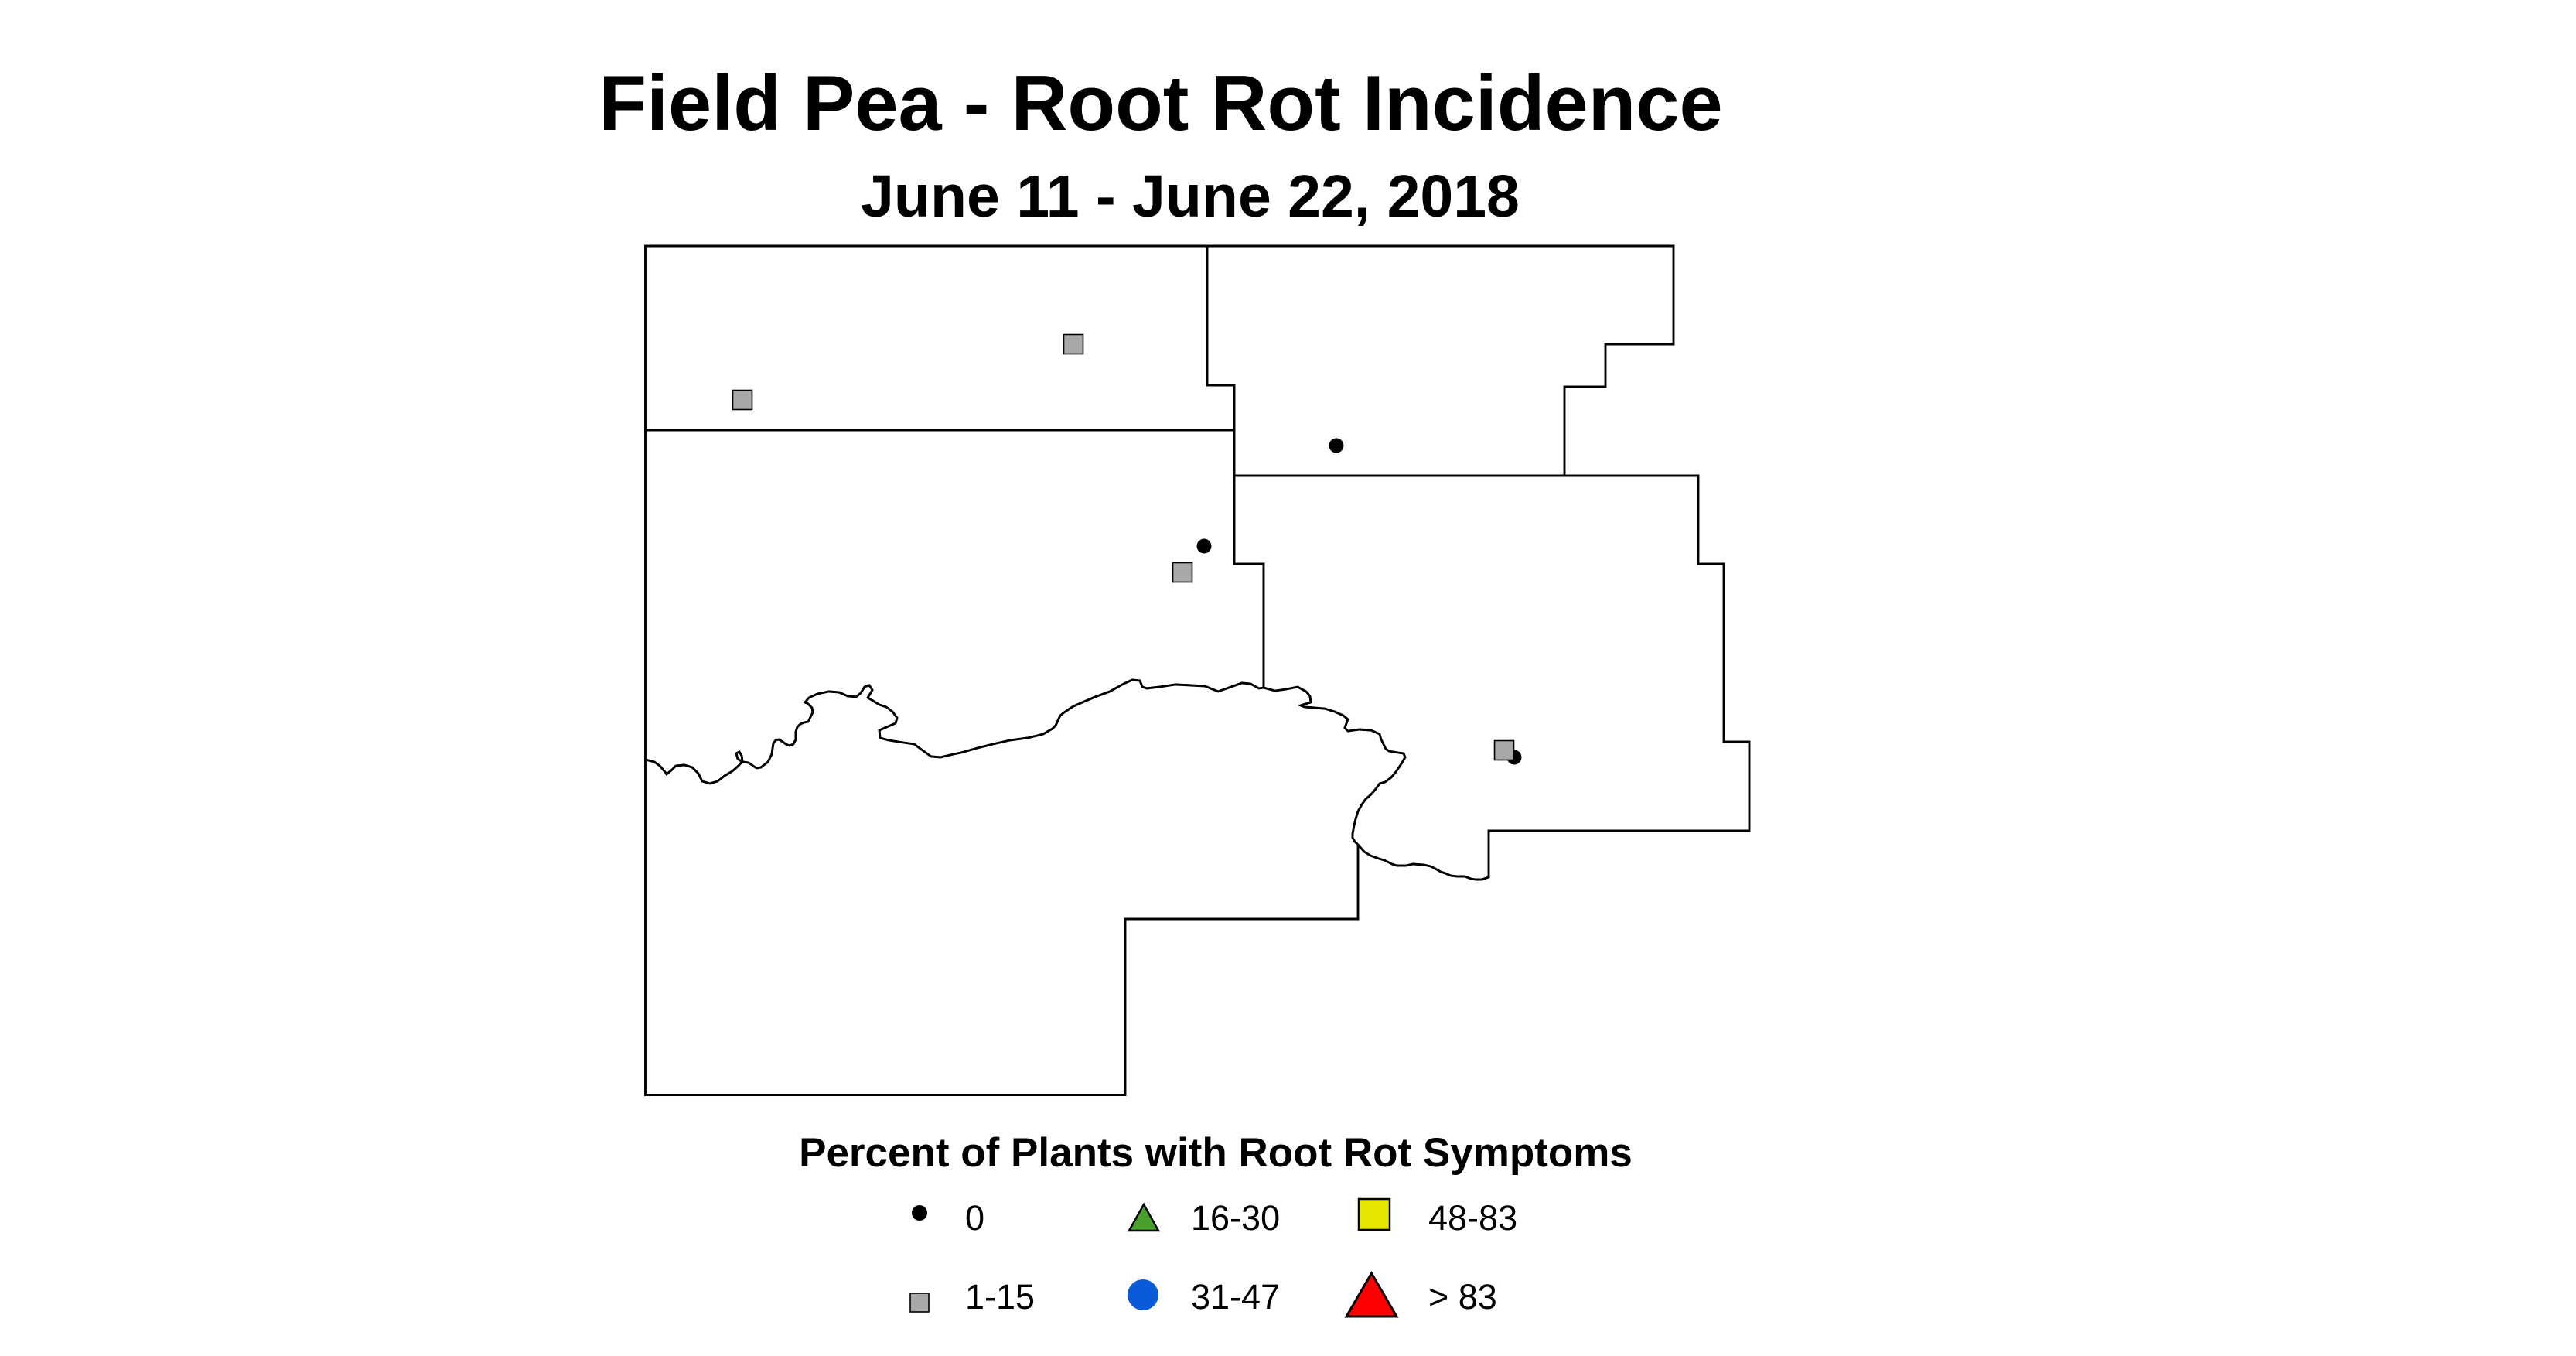  Describe the element at coordinates (1161, 104) in the screenshot. I see `svg-text: Field Pea - Root Rot Incidence` at that location.